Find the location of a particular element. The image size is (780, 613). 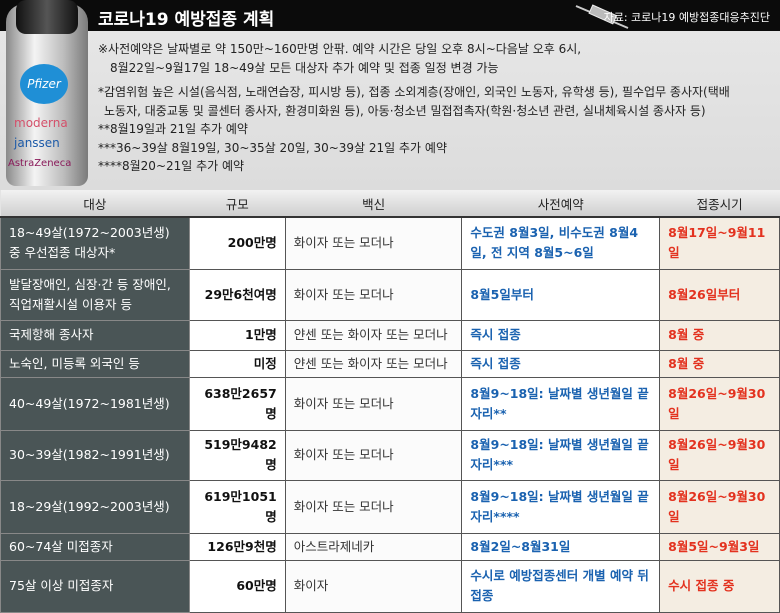

scale-cell: 1만명 is located at coordinates (237, 335).